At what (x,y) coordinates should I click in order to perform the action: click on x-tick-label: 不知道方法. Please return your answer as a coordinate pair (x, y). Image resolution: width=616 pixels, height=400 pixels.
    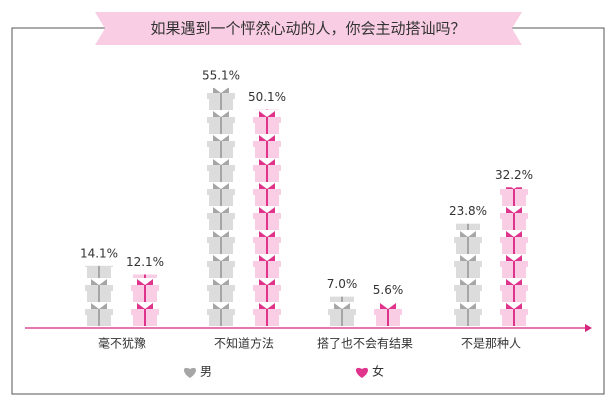
    Looking at the image, I should click on (244, 343).